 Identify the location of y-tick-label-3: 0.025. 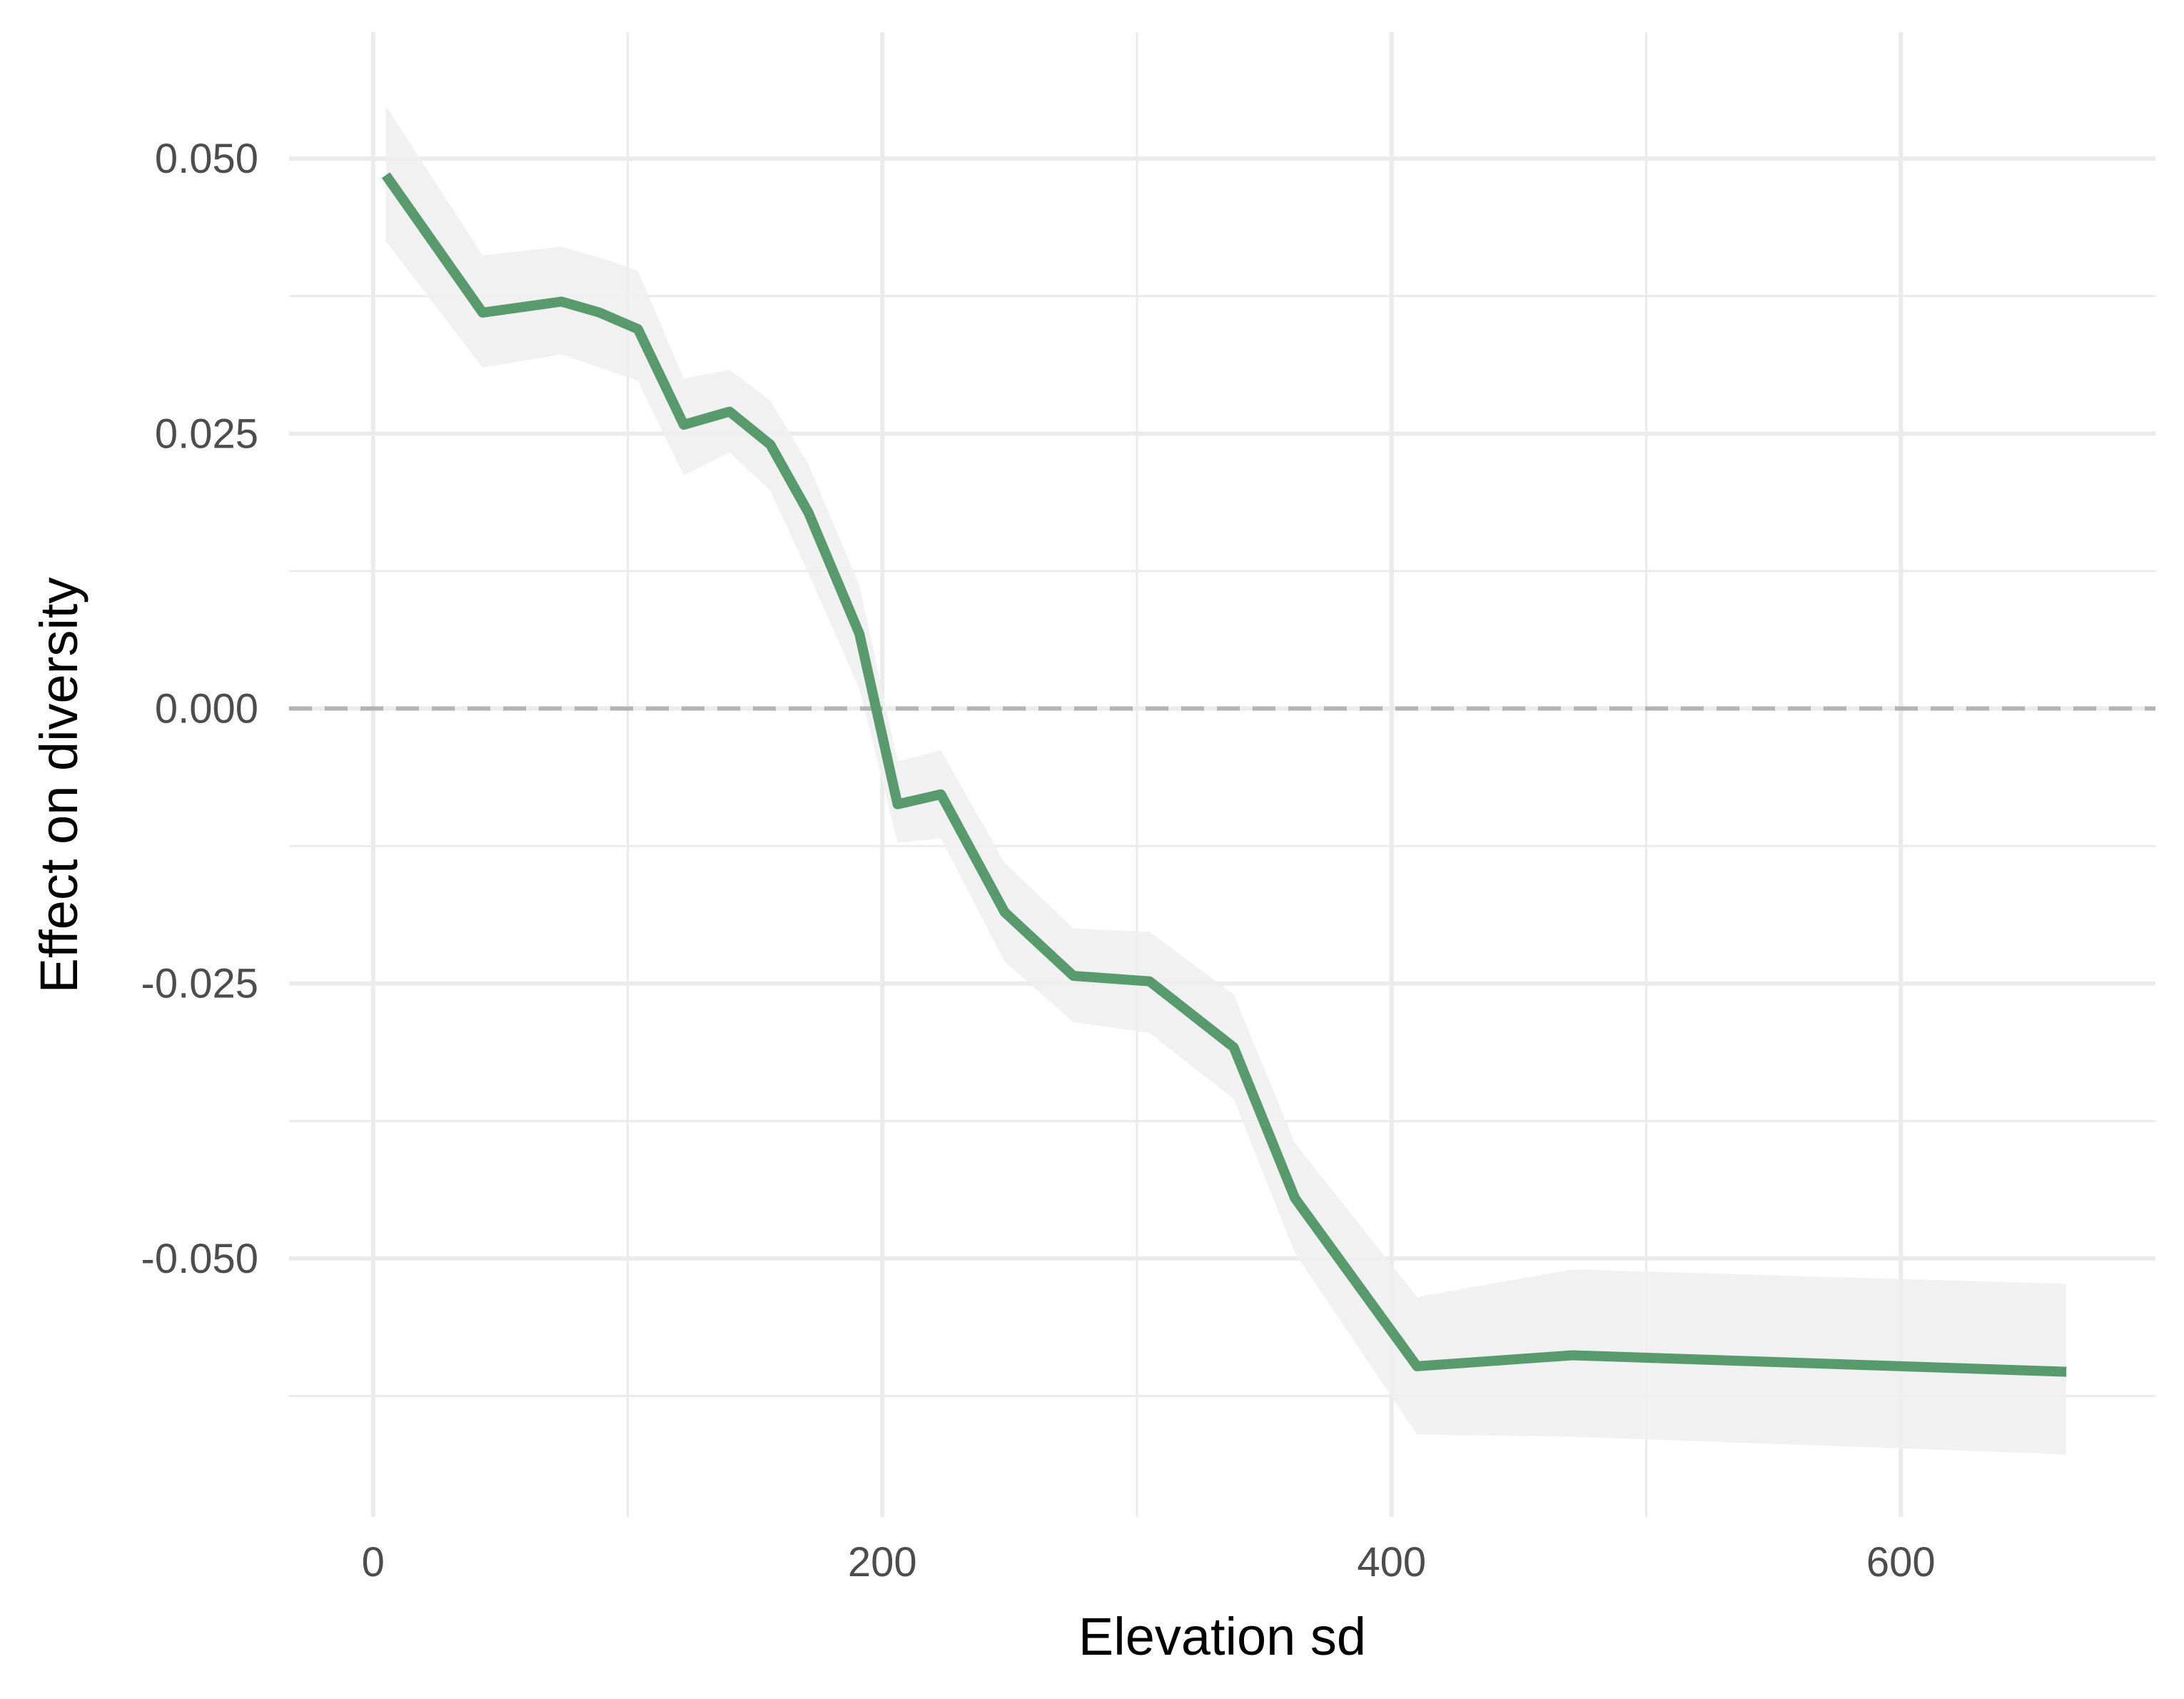
(206, 433).